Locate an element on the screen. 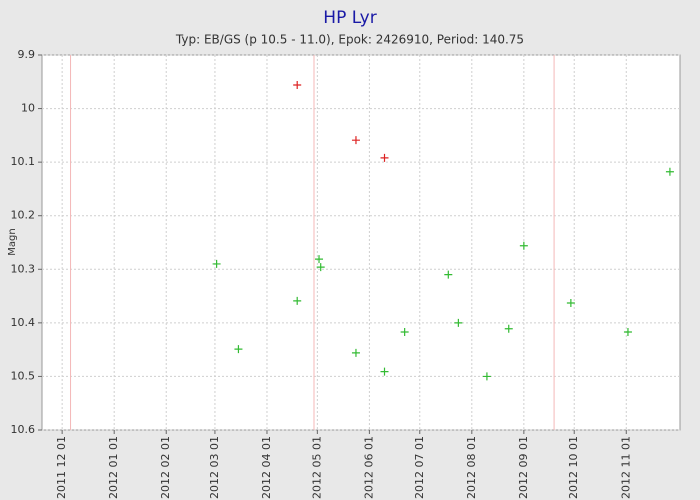 The image size is (700, 500). x-tick-label: 2012 04 01 is located at coordinates (266, 467).